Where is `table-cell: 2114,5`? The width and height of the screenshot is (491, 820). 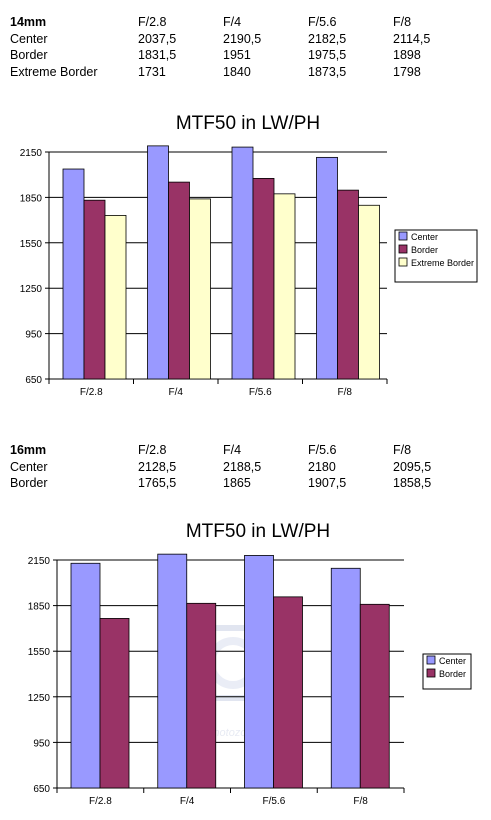 table-cell: 2114,5 is located at coordinates (412, 38).